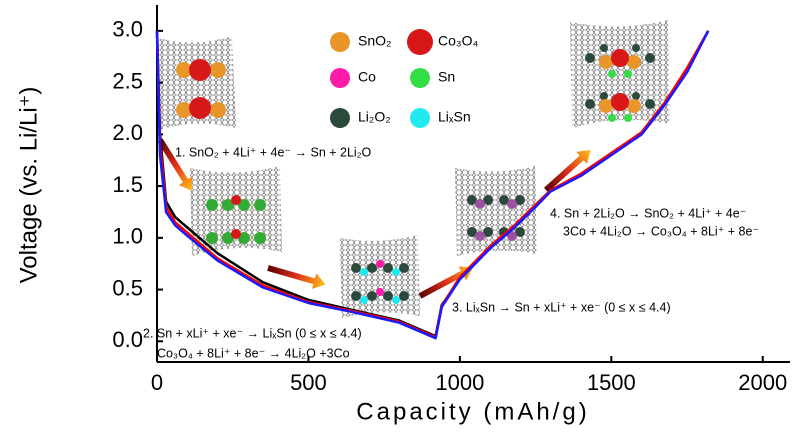 Image resolution: width=797 pixels, height=440 pixels. Describe the element at coordinates (127, 184) in the screenshot. I see `y-tick-label: 1.5` at that location.